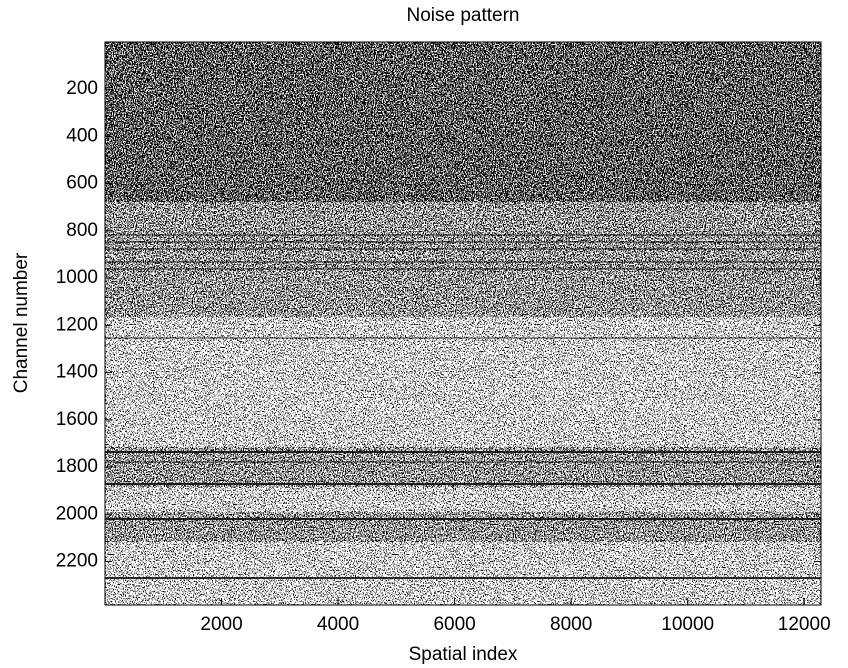 The image size is (848, 668). I want to click on x-tick-label: 8000, so click(571, 624).